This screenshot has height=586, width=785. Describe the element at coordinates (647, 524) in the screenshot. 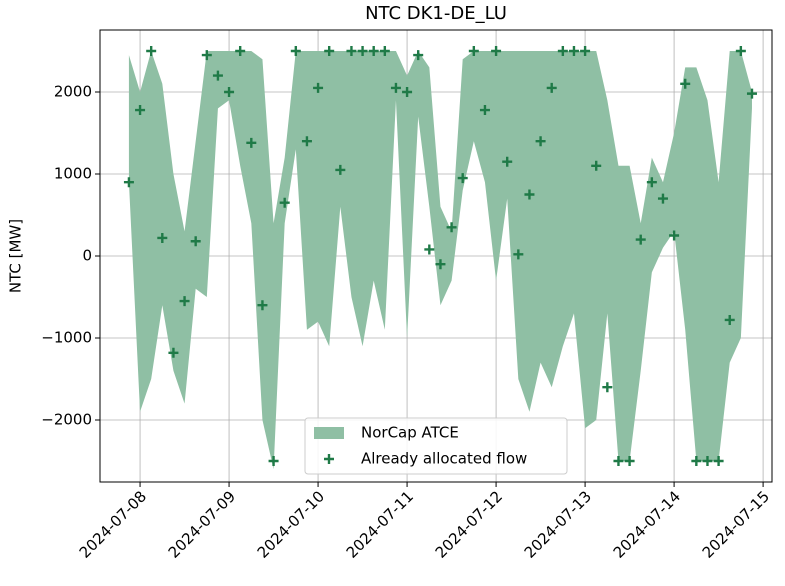

I see `x-tick-label: 2024-07-14` at that location.